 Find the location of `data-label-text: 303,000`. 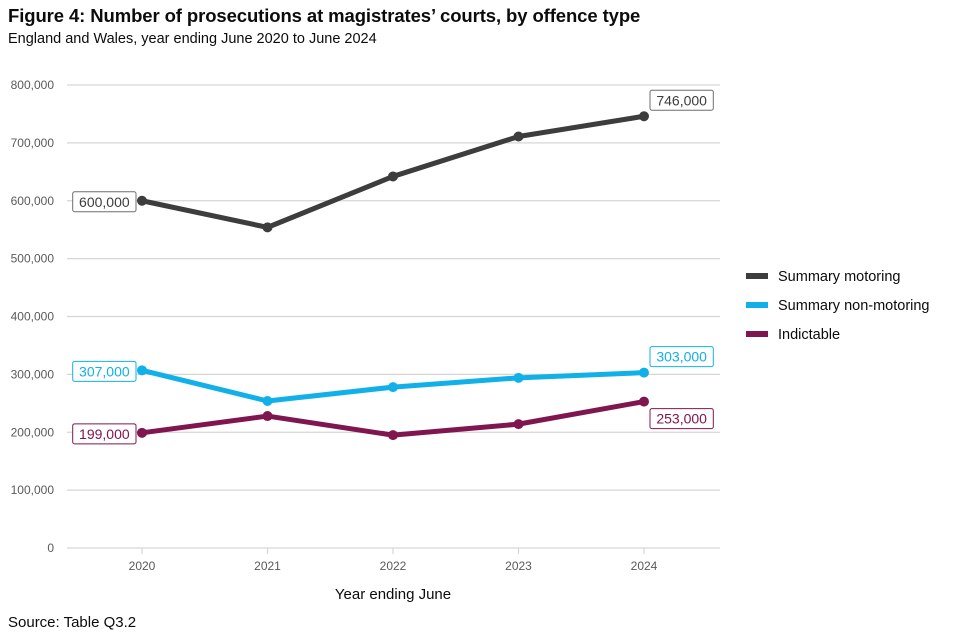

data-label-text: 303,000 is located at coordinates (681, 357).